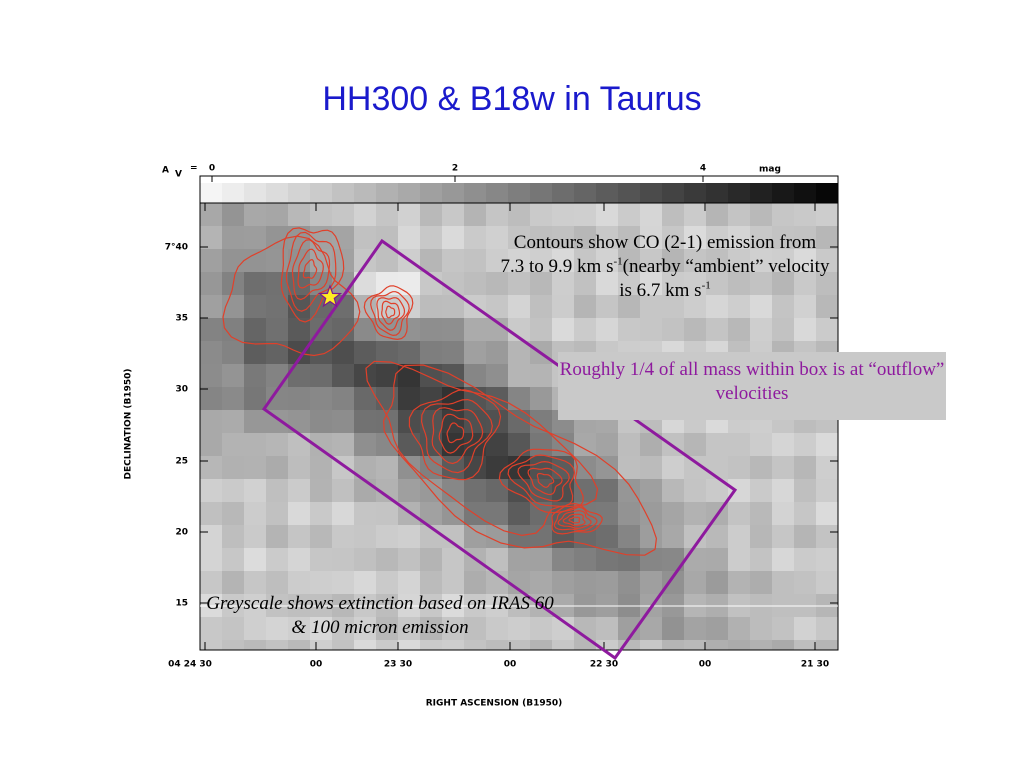 The height and width of the screenshot is (768, 1024). Describe the element at coordinates (510, 665) in the screenshot. I see `x-tick-label: 00` at that location.